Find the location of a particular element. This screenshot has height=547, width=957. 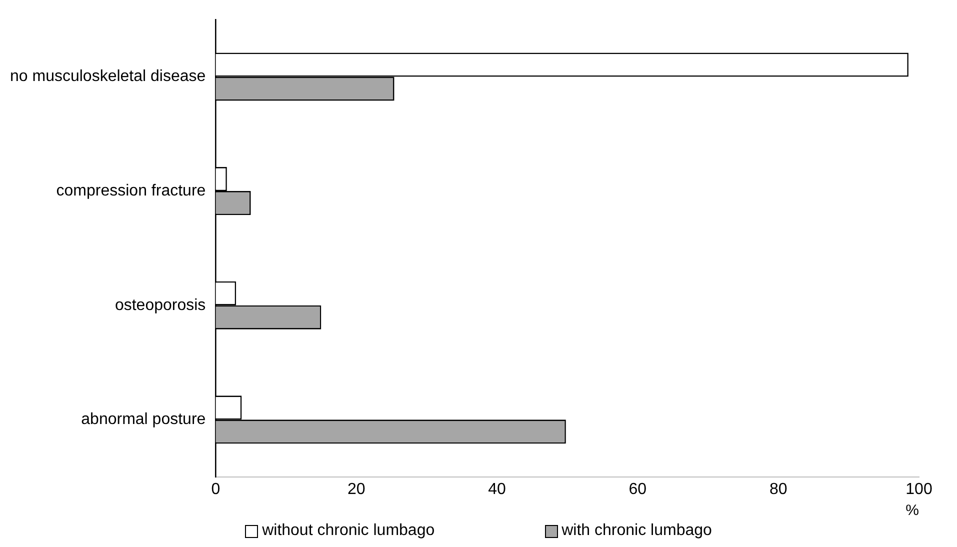

y-tick-label: osteoporosis is located at coordinates (160, 305).